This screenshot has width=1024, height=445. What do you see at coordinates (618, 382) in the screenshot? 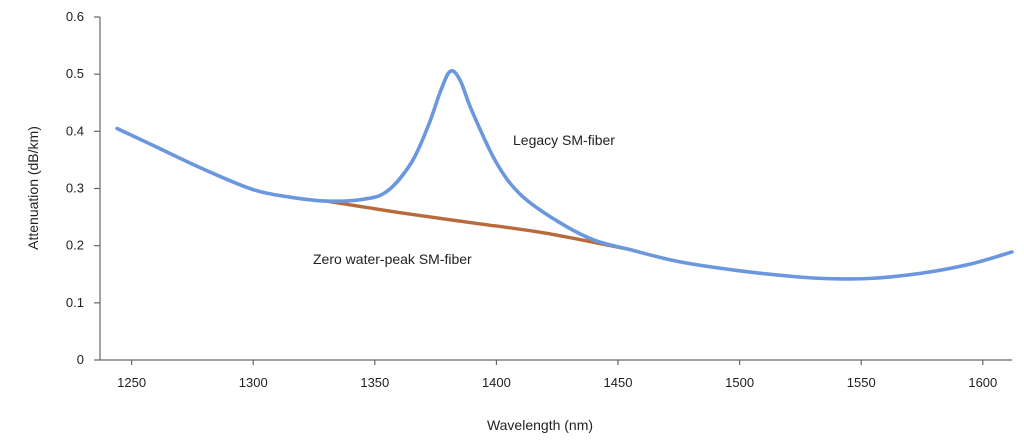
I see `x-tick-label: 1450` at bounding box center [618, 382].